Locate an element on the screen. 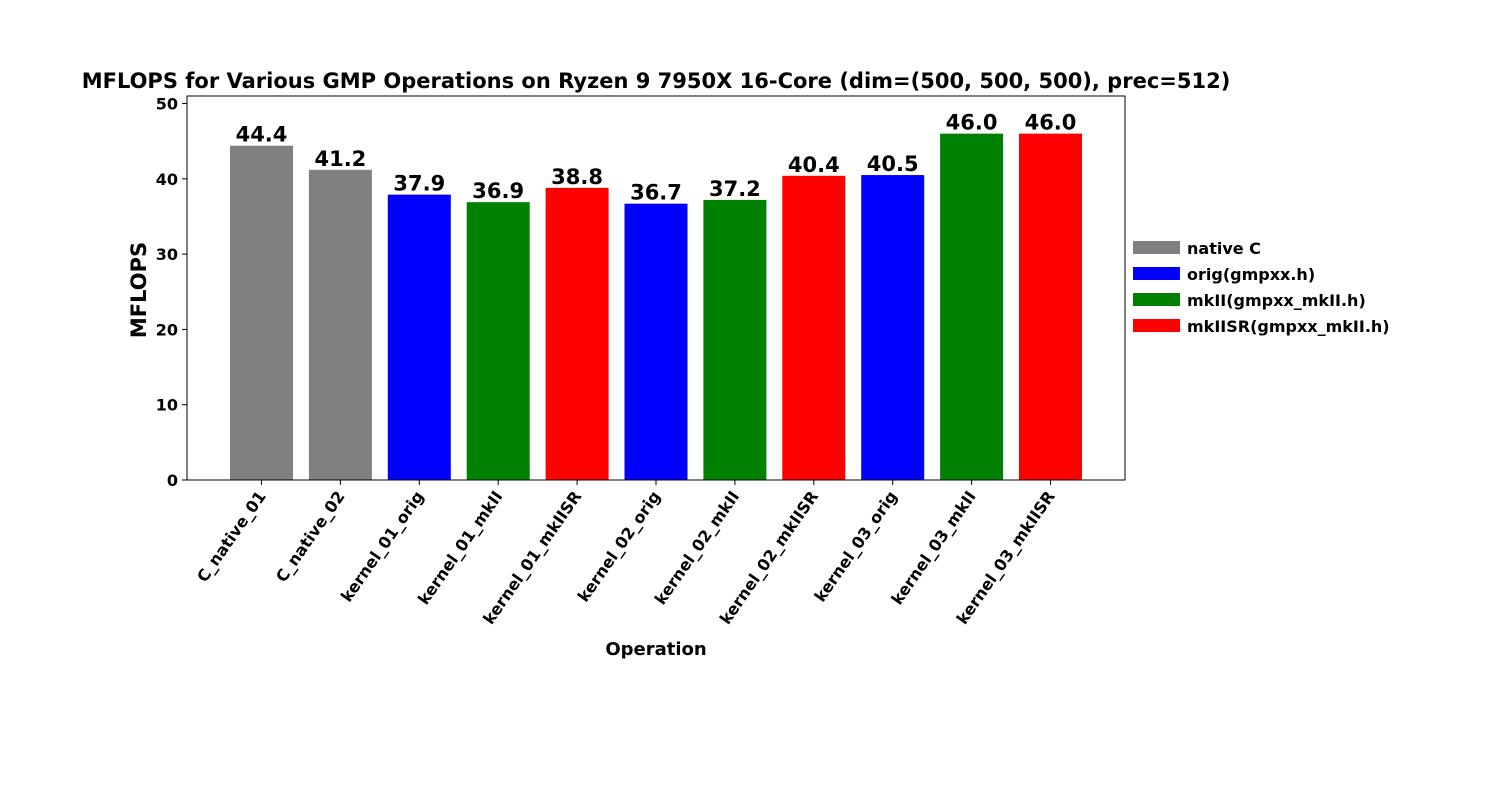 This screenshot has width=1500, height=800. y-tick-label-2: 20 is located at coordinates (167, 329).